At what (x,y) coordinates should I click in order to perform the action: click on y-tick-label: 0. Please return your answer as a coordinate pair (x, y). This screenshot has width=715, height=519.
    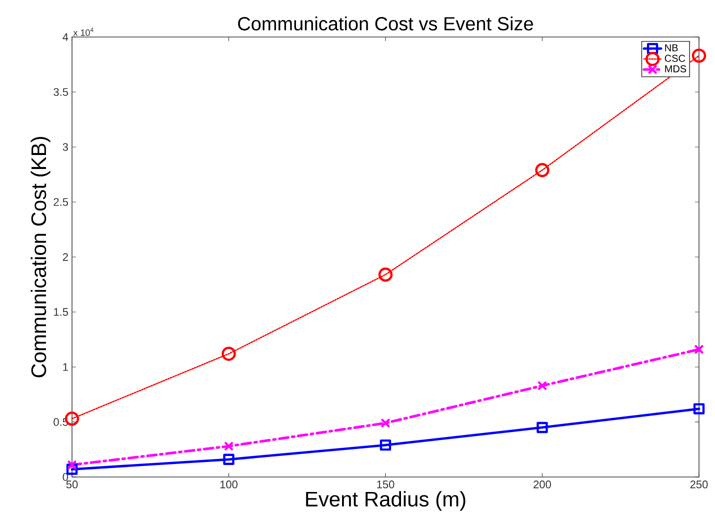
    Looking at the image, I should click on (65, 477).